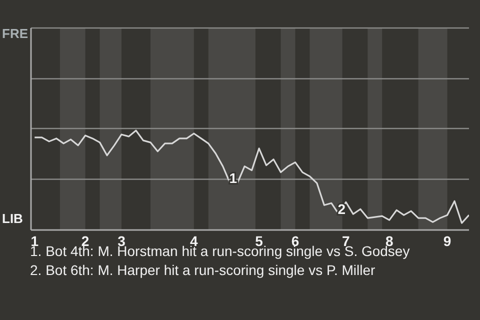  I want to click on text: 2. Bot 6th: M. Harper hit a run-scoring single vs P. Miller, so click(203, 270).